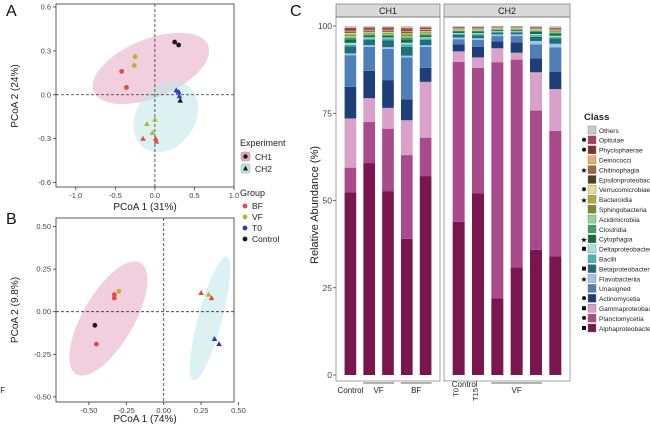 The height and width of the screenshot is (427, 650). I want to click on bar-segment-ch2-alphaproteobacteria, so click(516, 321).